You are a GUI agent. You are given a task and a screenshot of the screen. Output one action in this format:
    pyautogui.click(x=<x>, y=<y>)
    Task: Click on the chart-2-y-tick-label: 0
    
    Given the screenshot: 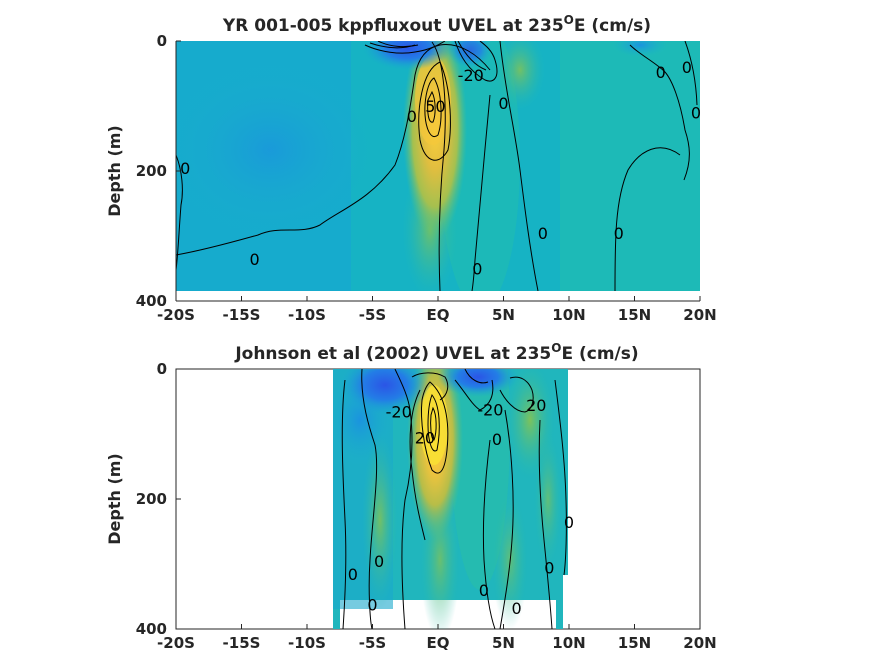 What is the action you would take?
    pyautogui.click(x=162, y=369)
    